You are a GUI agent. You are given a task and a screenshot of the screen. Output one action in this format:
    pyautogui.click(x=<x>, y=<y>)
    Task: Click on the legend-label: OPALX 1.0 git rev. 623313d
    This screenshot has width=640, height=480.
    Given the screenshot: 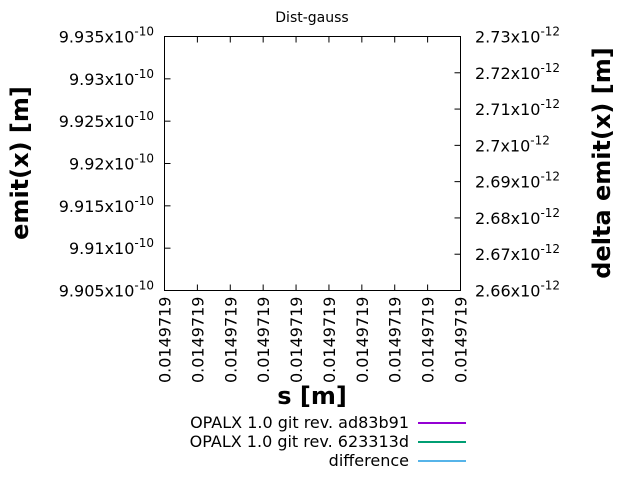 What is the action you would take?
    pyautogui.click(x=299, y=441)
    